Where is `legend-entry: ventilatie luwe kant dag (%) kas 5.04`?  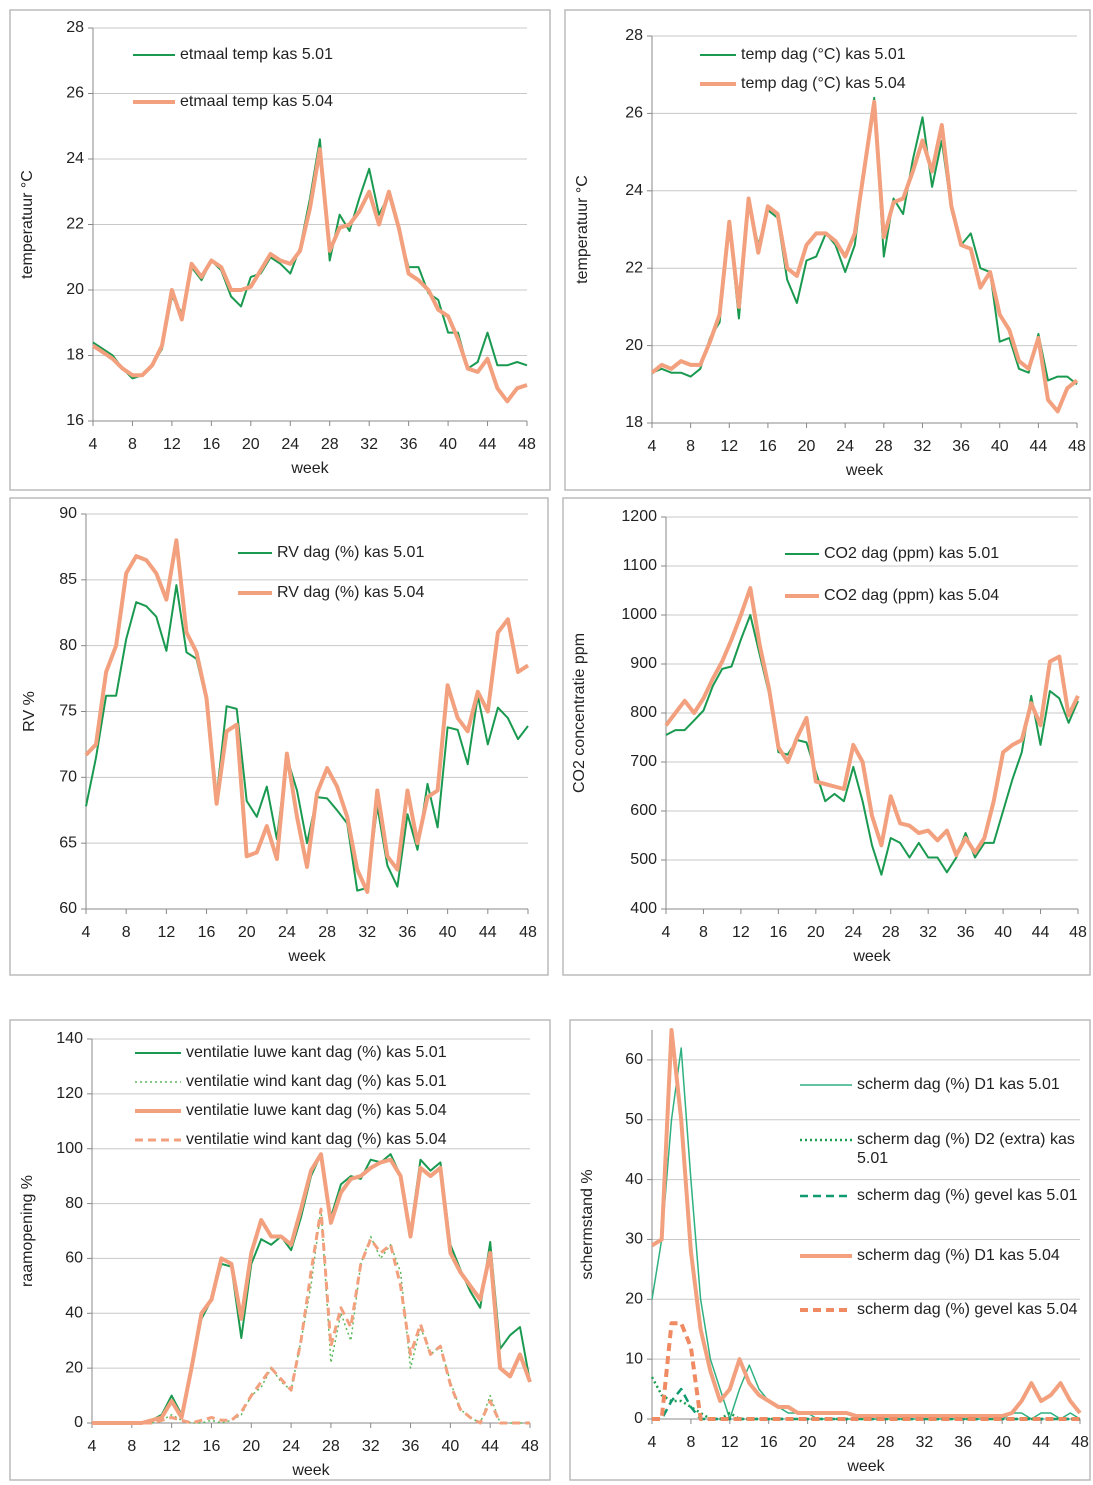 legend-entry: ventilatie luwe kant dag (%) kas 5.04 is located at coordinates (316, 1110).